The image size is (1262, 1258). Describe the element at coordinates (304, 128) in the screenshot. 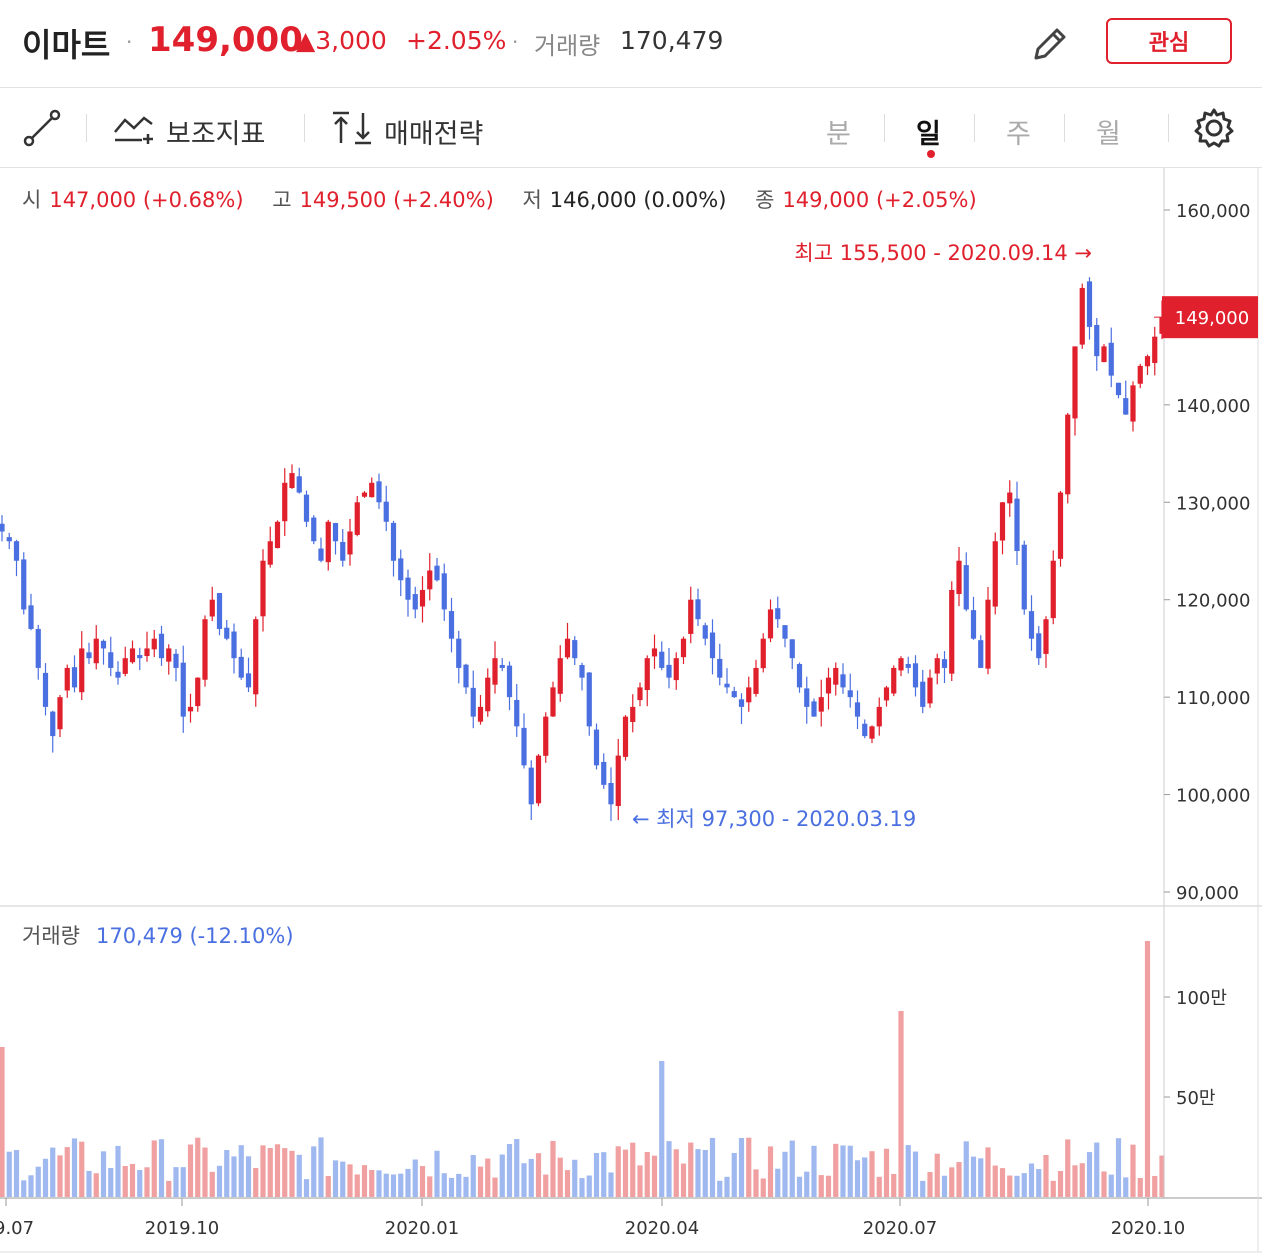

I see `toolbar-divider` at that location.